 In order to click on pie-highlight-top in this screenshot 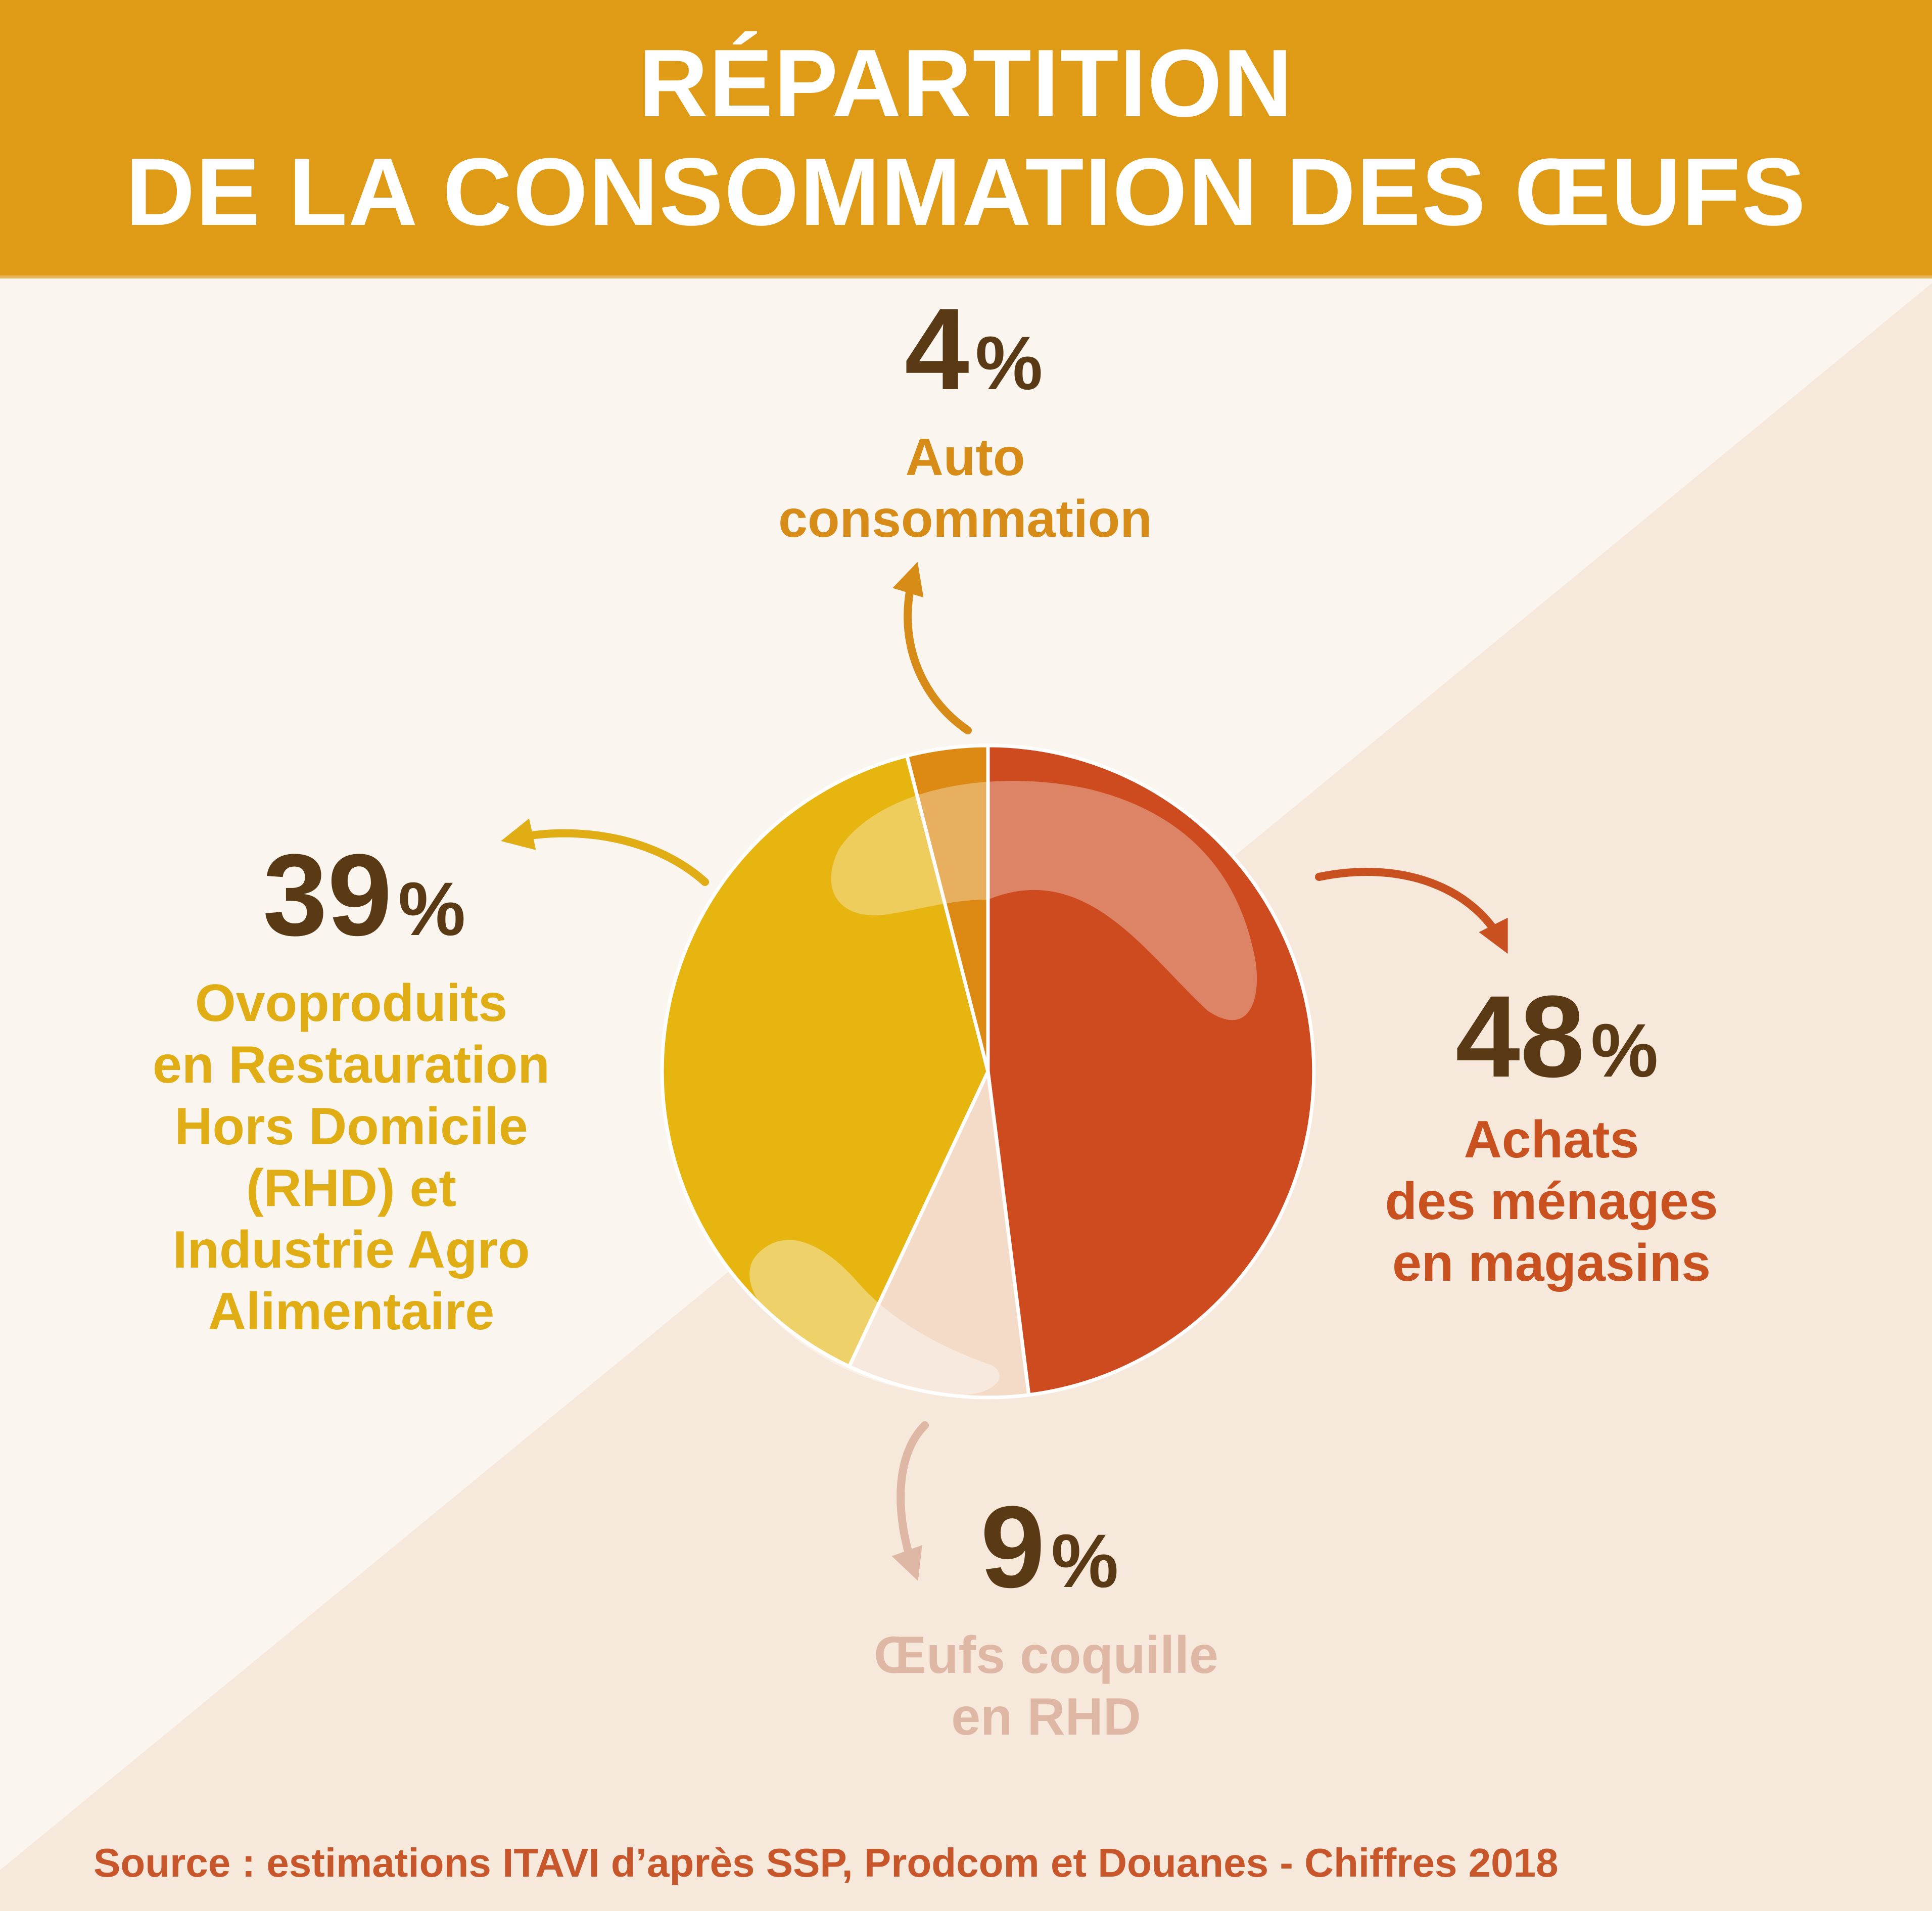, I will do `click(1044, 901)`.